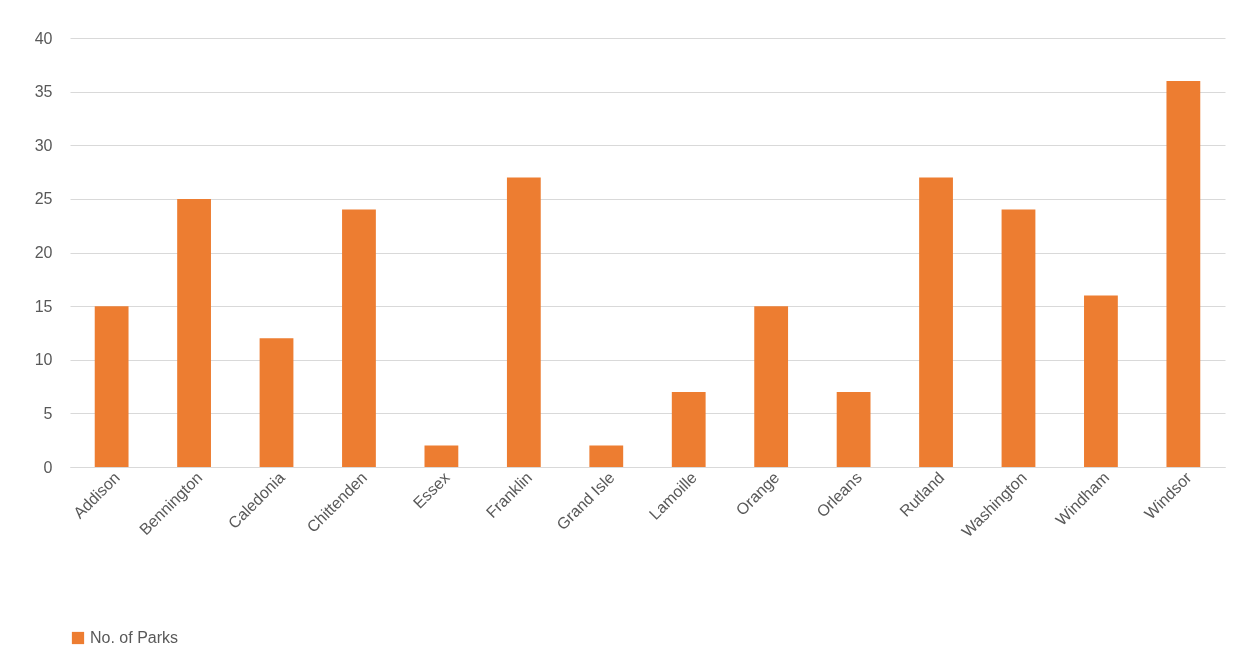  Describe the element at coordinates (43, 252) in the screenshot. I see `y-tick-label: 20` at that location.